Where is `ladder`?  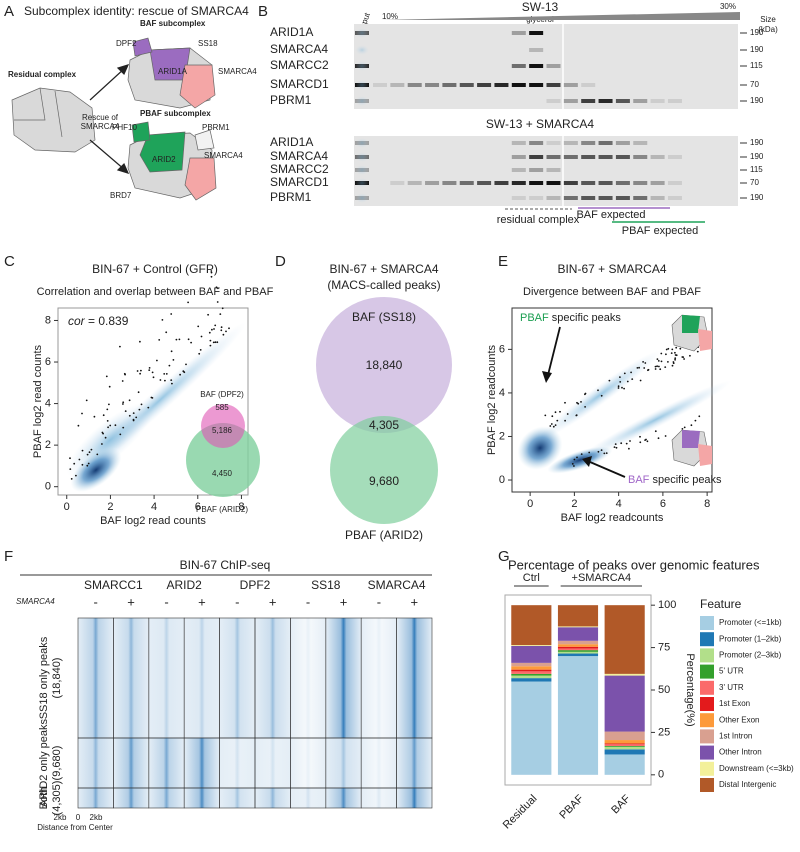
ladder is located at coordinates (362, 143).